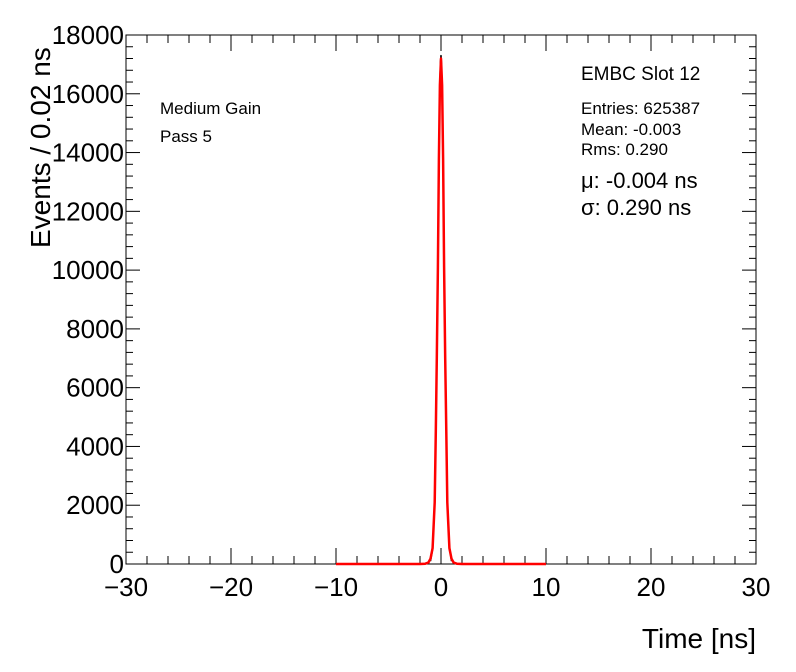  What do you see at coordinates (88, 94) in the screenshot?
I see `y-tick-label: 16000` at bounding box center [88, 94].